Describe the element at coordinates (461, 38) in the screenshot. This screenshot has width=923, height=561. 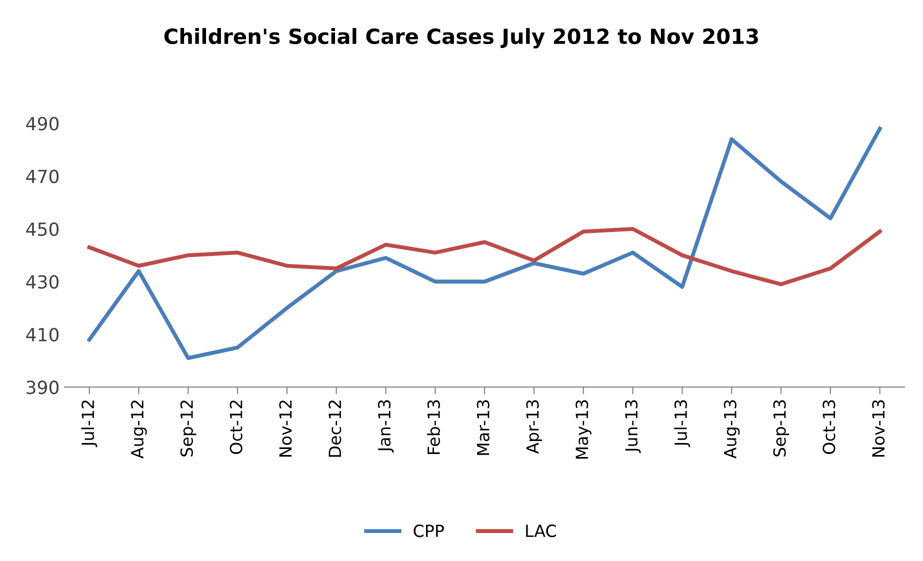
I see `chart-title: Children's Social Care Cases July 2012 to Nov 2013` at that location.